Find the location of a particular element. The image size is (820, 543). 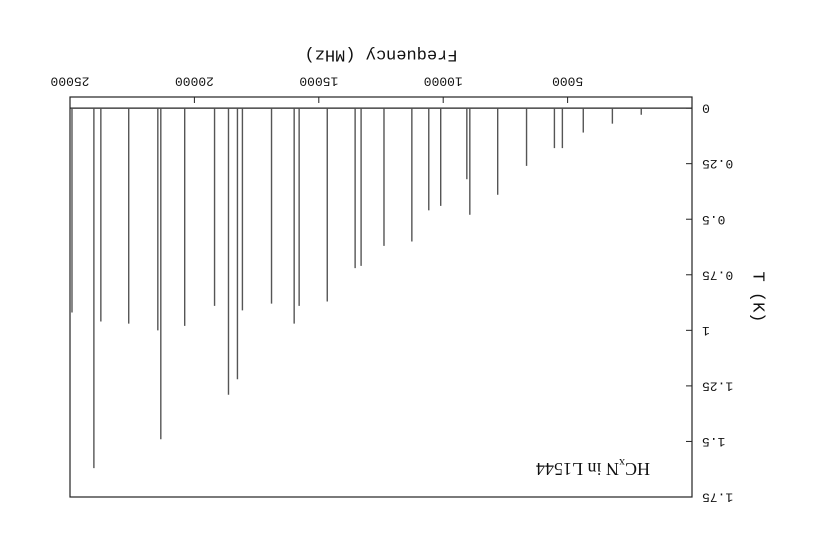

y-tick-label: 0 is located at coordinates (706, 108).